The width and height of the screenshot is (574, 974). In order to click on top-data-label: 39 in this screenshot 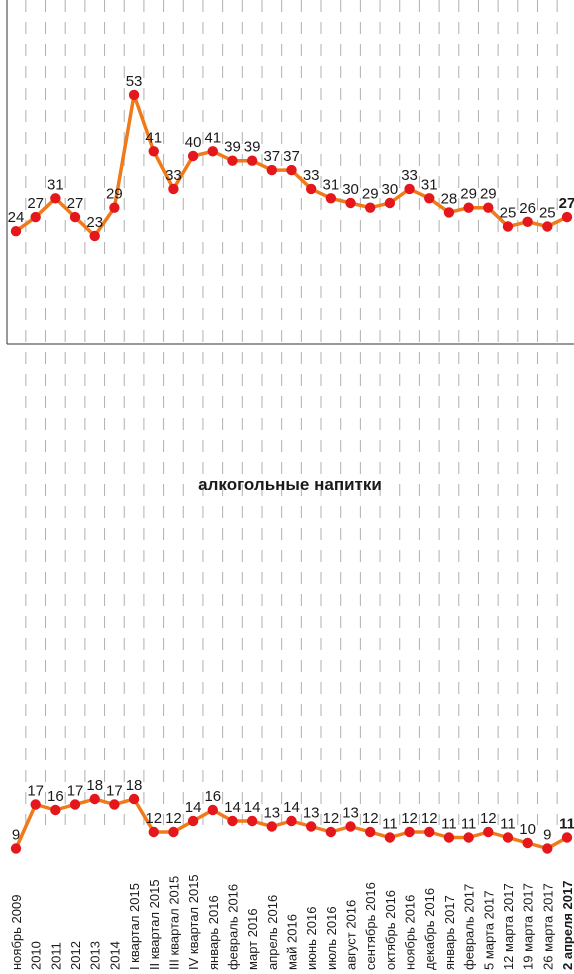, I will do `click(232, 147)`.